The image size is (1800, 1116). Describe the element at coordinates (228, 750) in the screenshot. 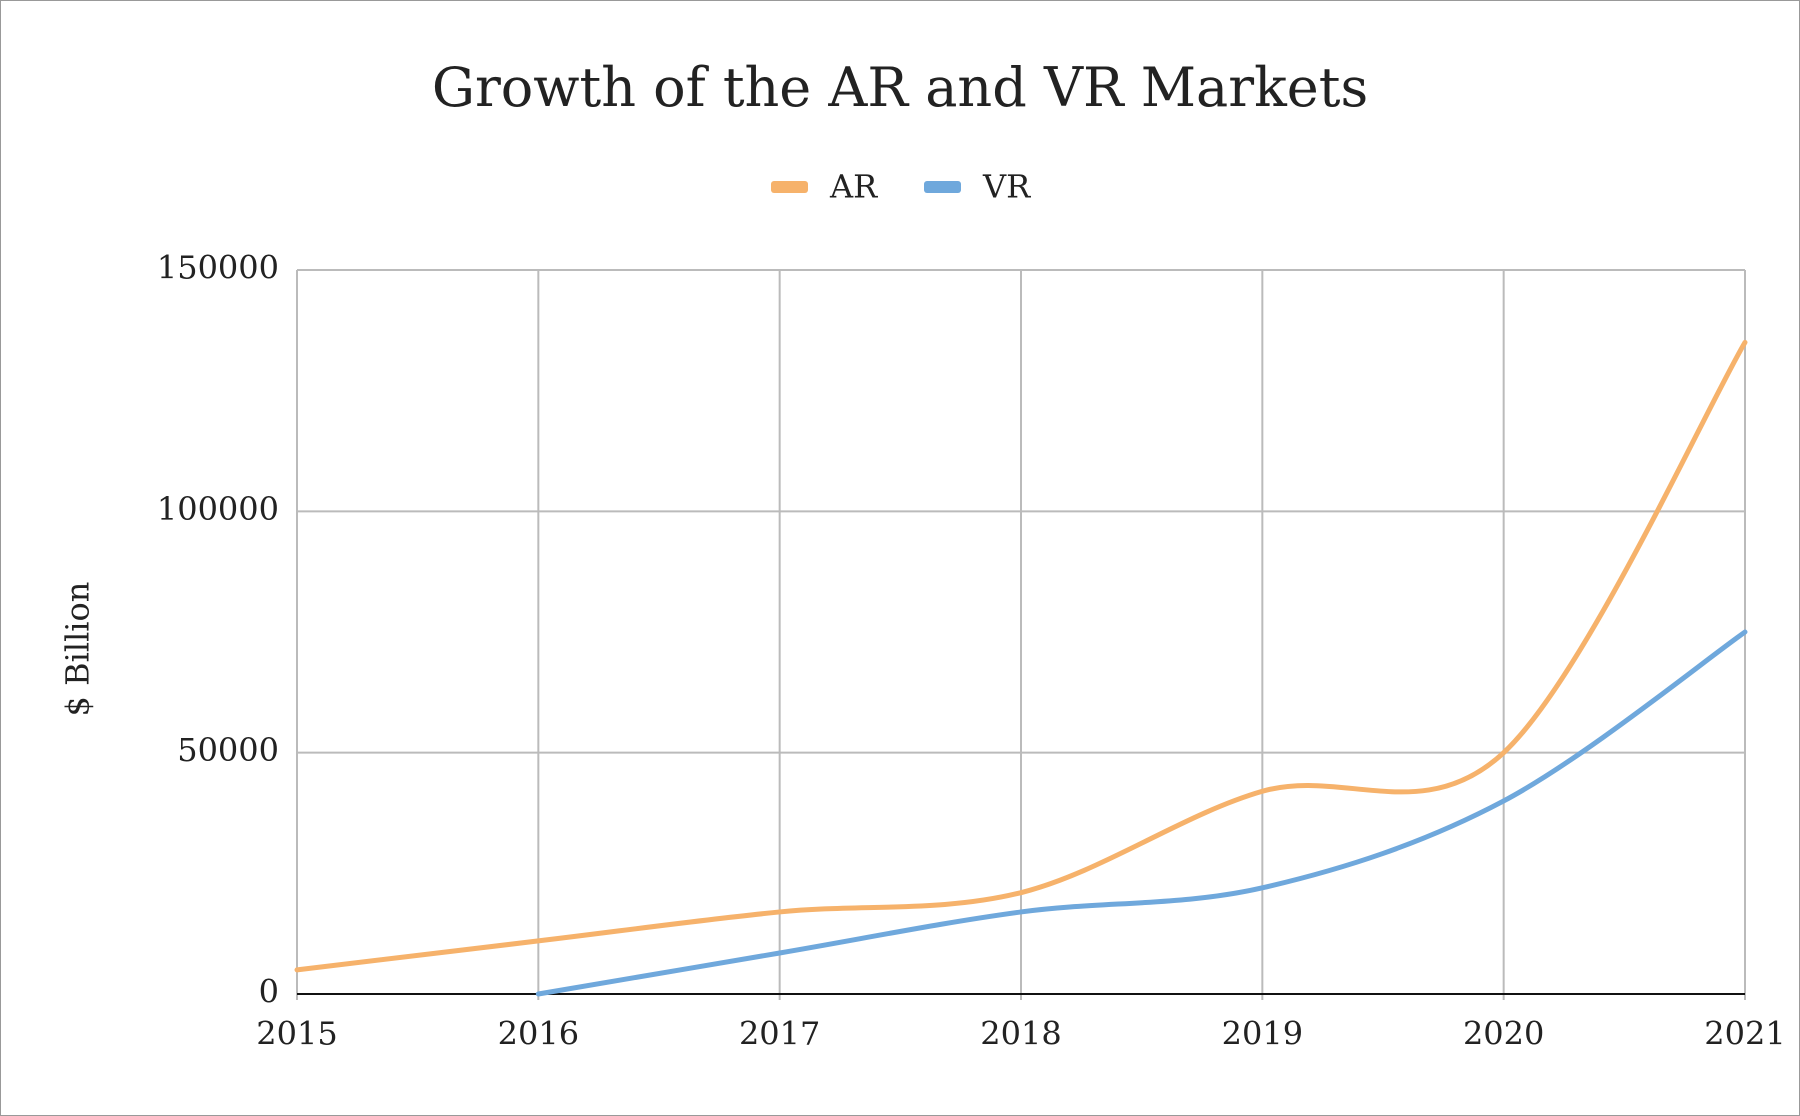

I see `y-tick-label: 50000` at that location.